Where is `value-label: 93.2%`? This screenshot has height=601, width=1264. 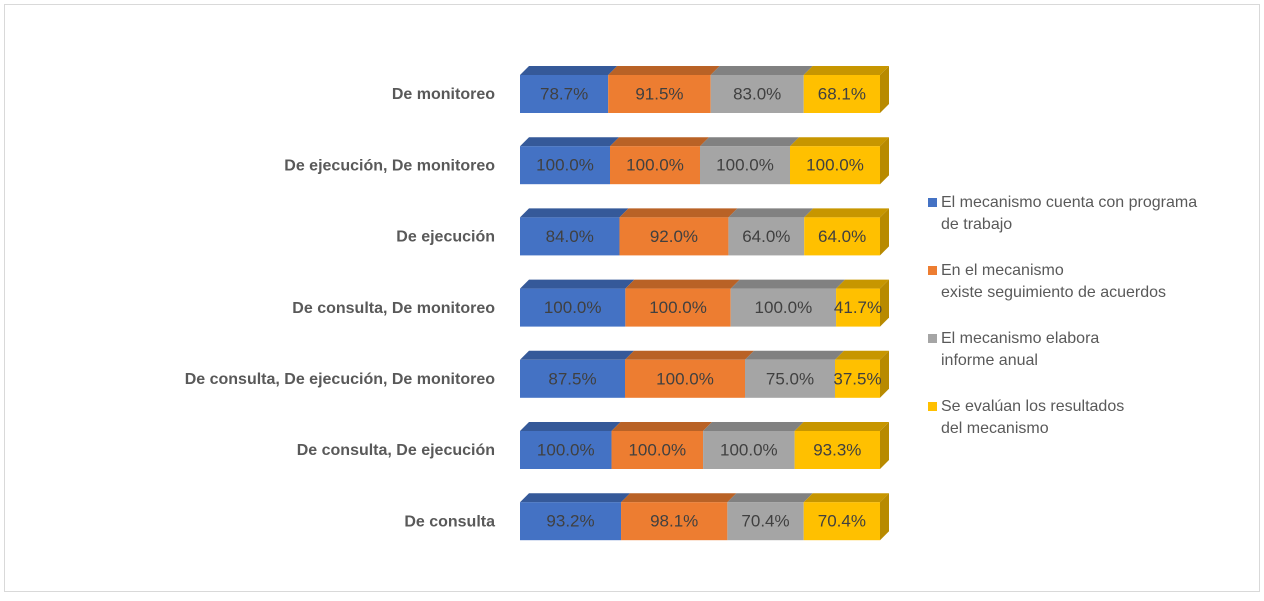
value-label: 93.2% is located at coordinates (570, 521).